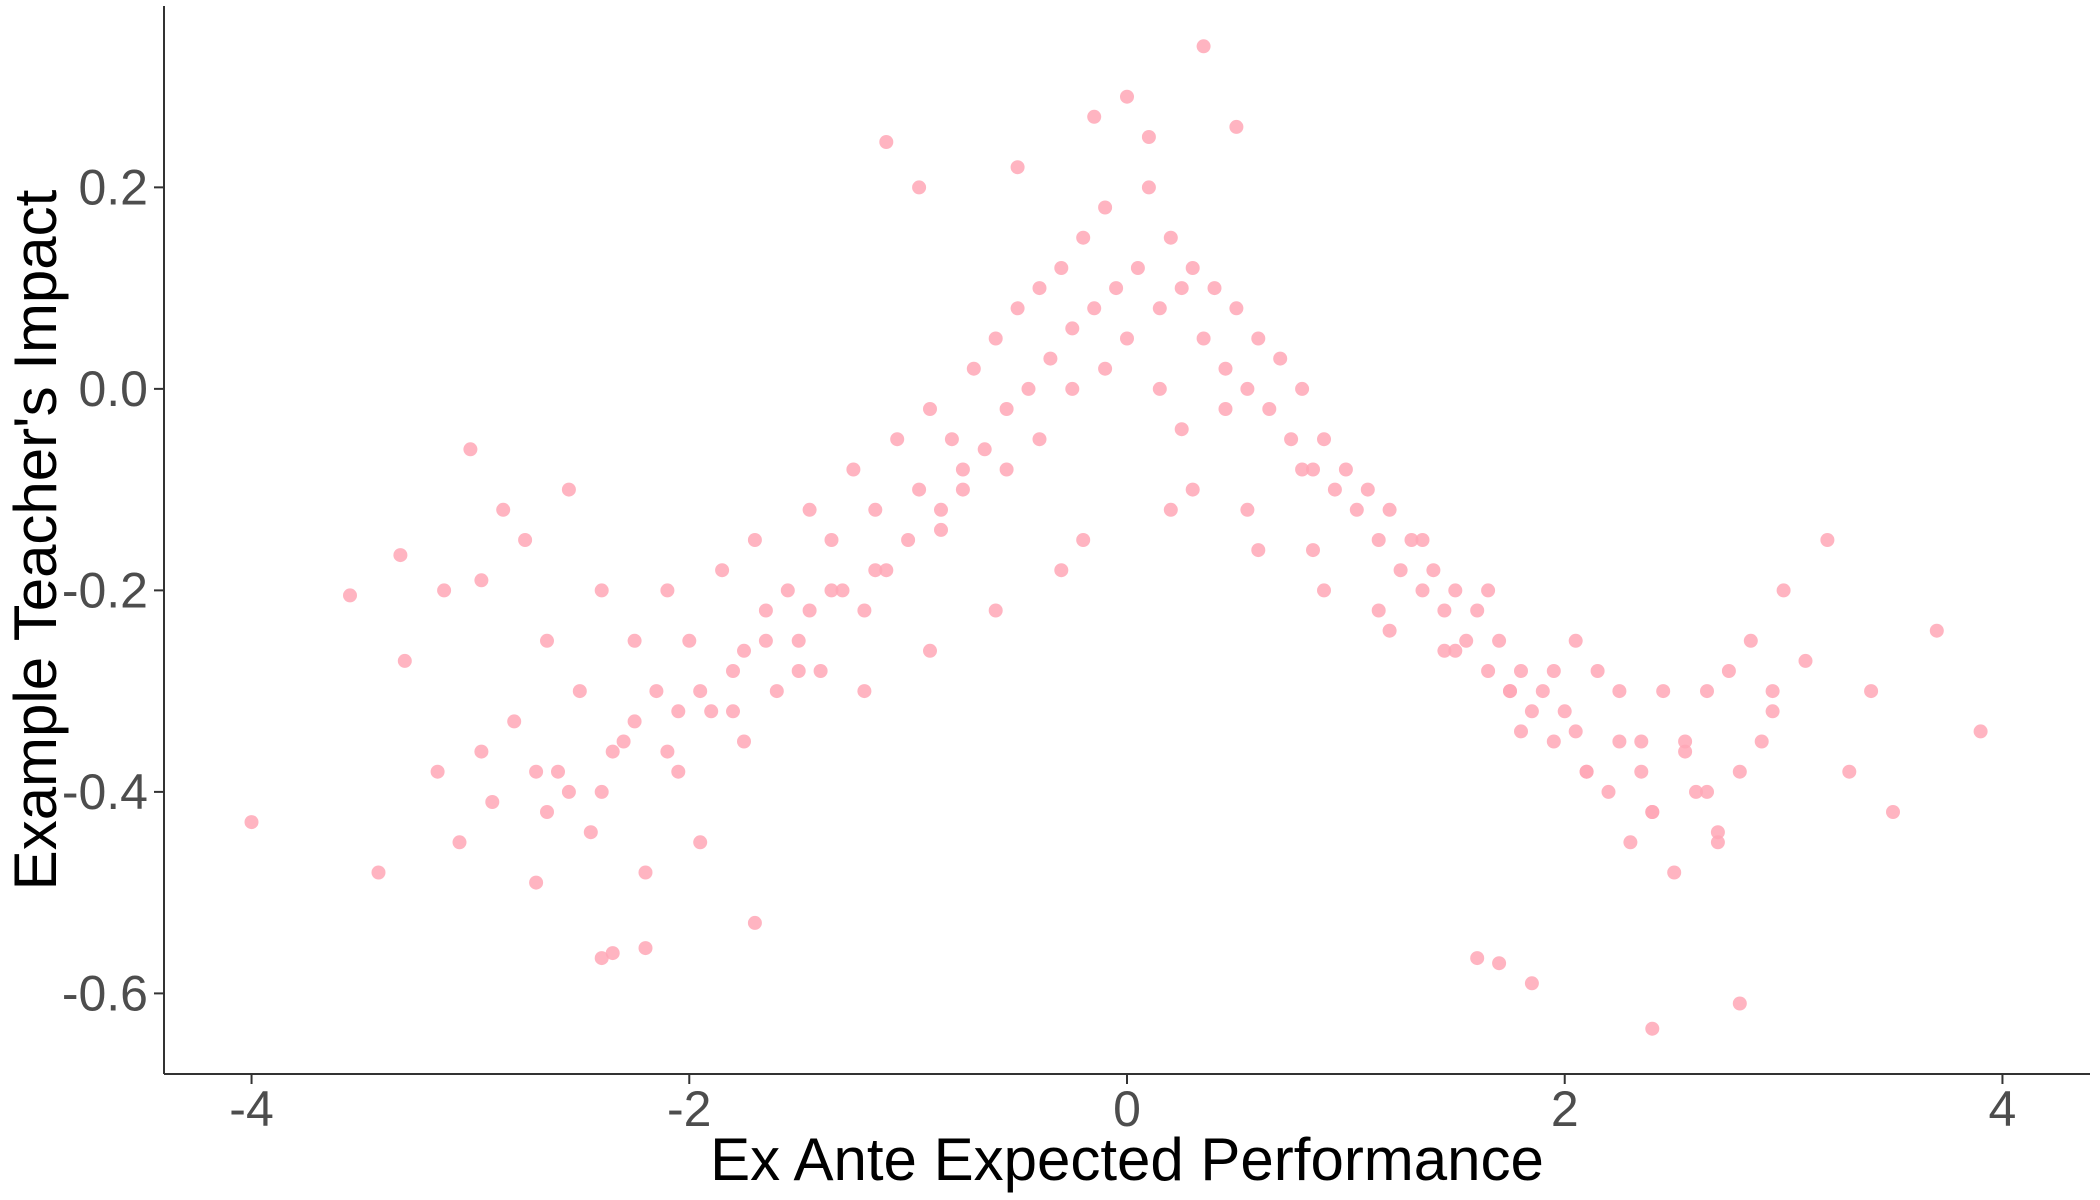 The image size is (2100, 1200). Describe the element at coordinates (2003, 1109) in the screenshot. I see `x-tick-label: 4` at that location.